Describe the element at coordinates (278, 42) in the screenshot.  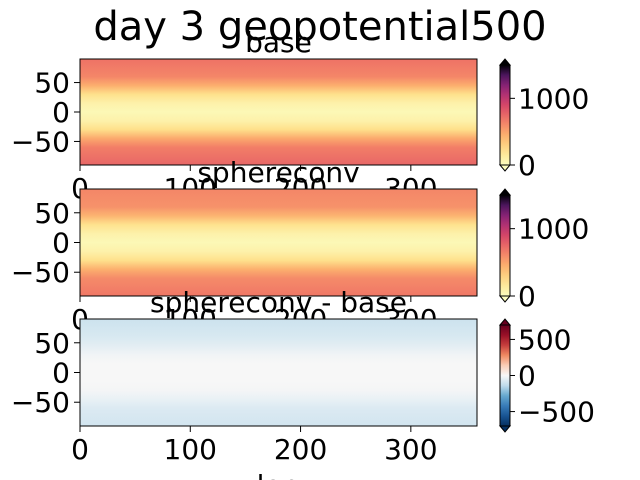
I see `panel-title: base` at that location.